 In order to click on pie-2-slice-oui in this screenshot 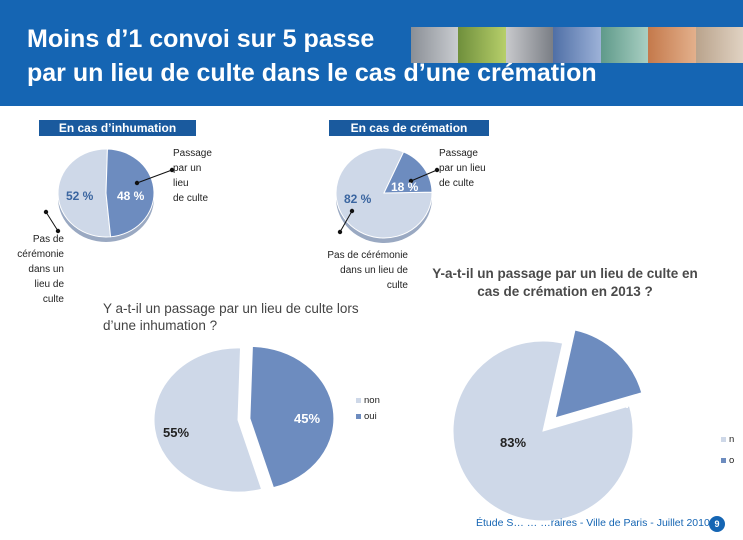, I will do `click(292, 417)`.